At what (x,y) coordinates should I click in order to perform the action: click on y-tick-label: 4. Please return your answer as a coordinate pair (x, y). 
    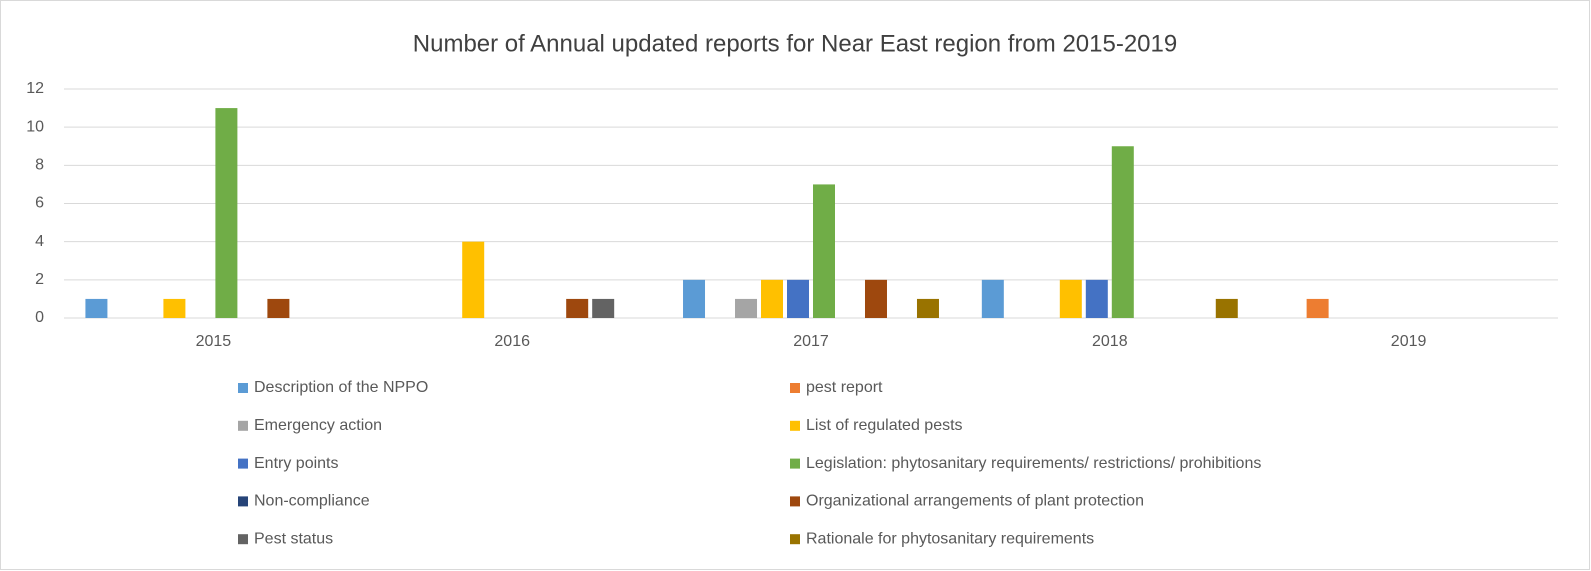
    Looking at the image, I should click on (39, 241).